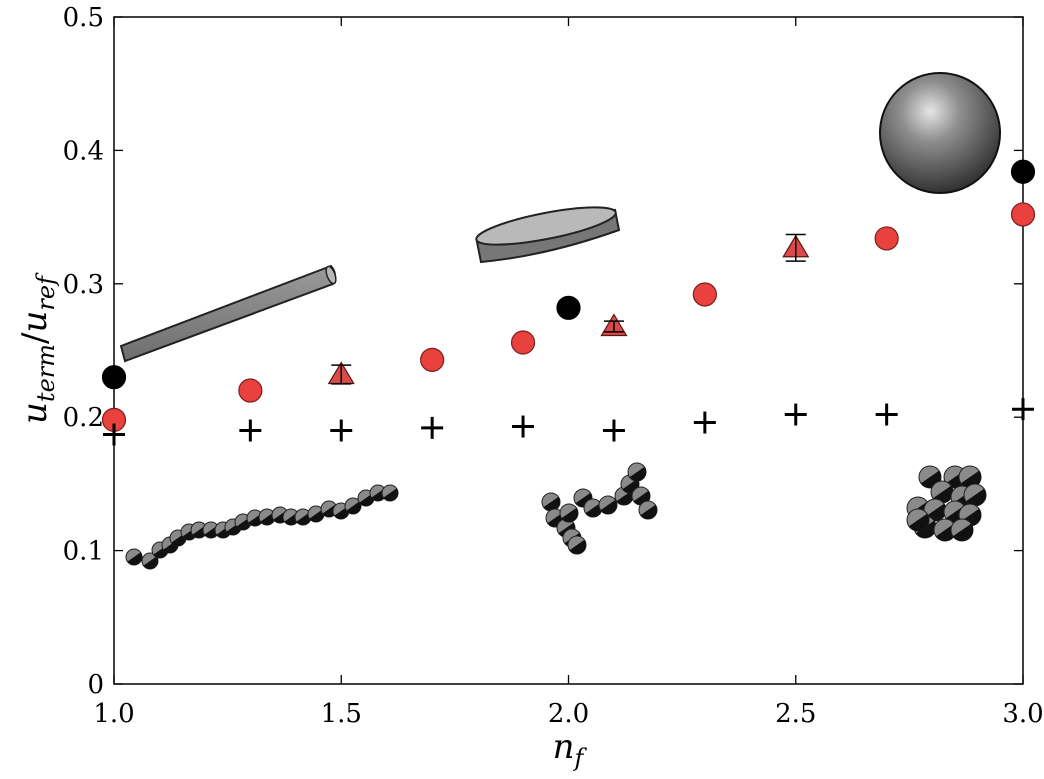  Describe the element at coordinates (83, 552) in the screenshot. I see `y-tick-label: 0.1` at that location.